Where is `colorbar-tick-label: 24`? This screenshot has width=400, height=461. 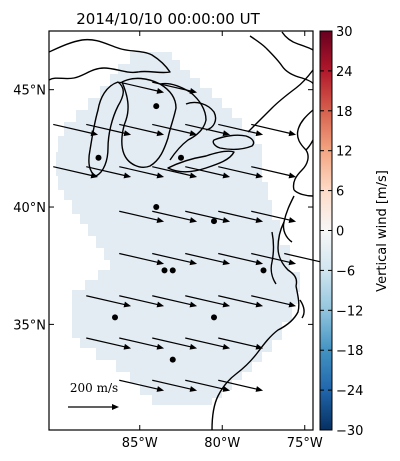 colorbar-tick-label: 24 is located at coordinates (344, 72).